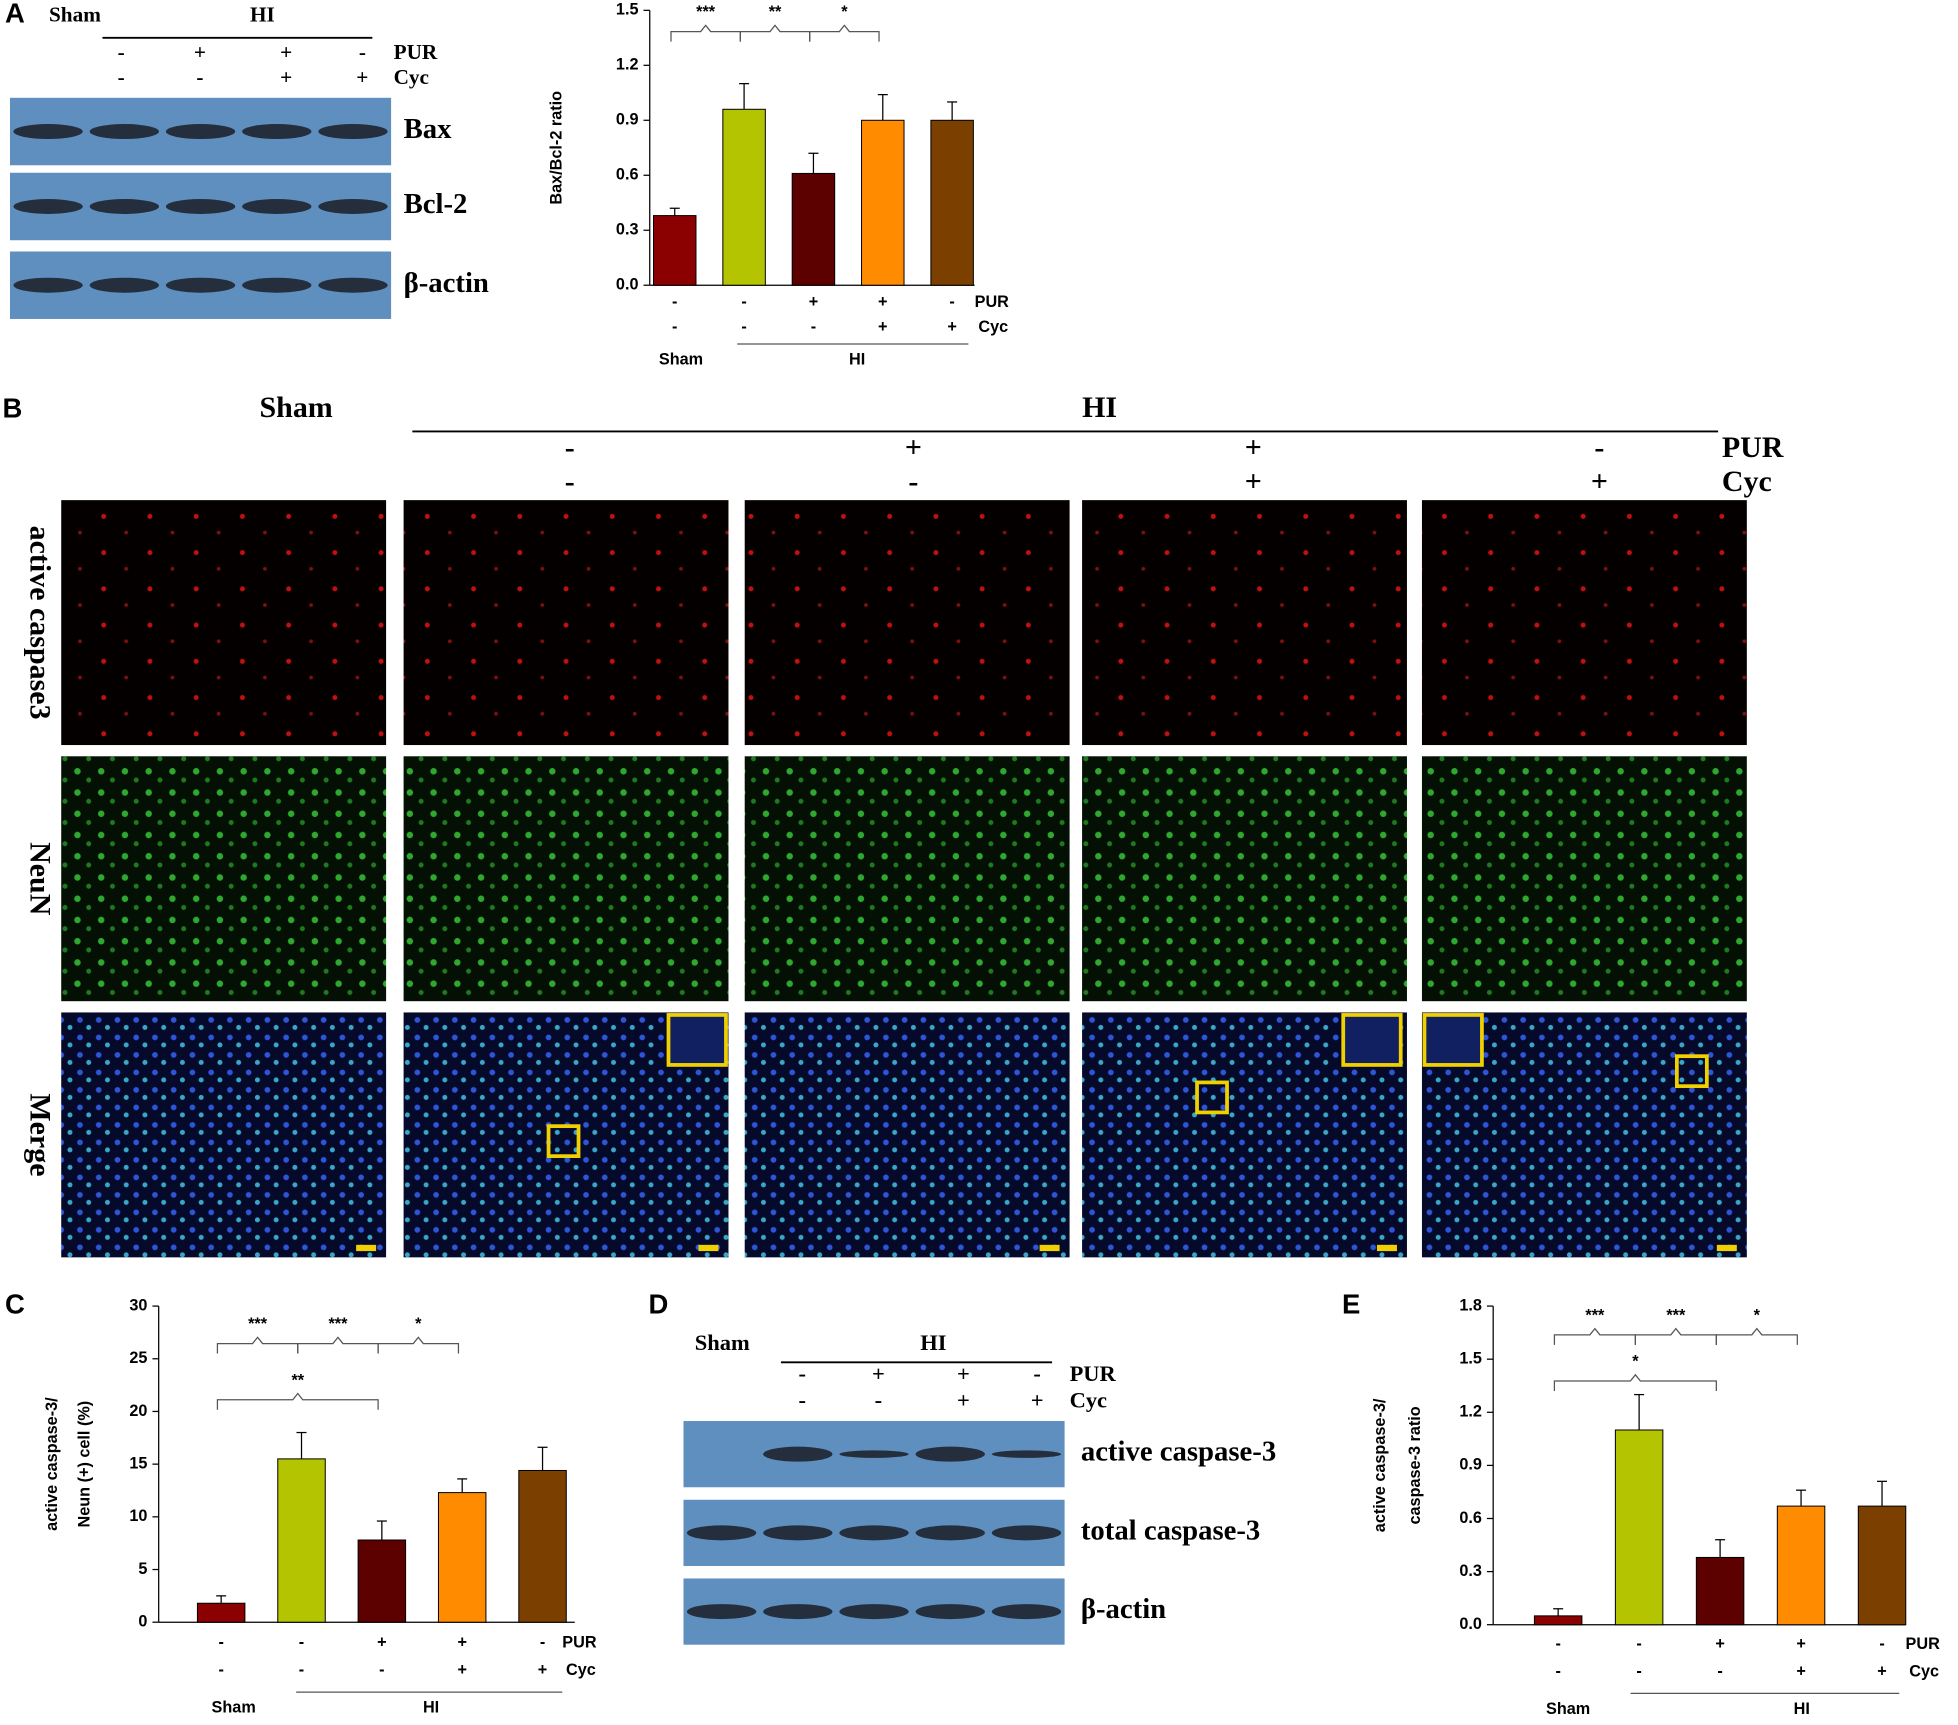 This screenshot has width=1958, height=1725. Describe the element at coordinates (1635, 1362) in the screenshot. I see `significance-label: *` at that location.